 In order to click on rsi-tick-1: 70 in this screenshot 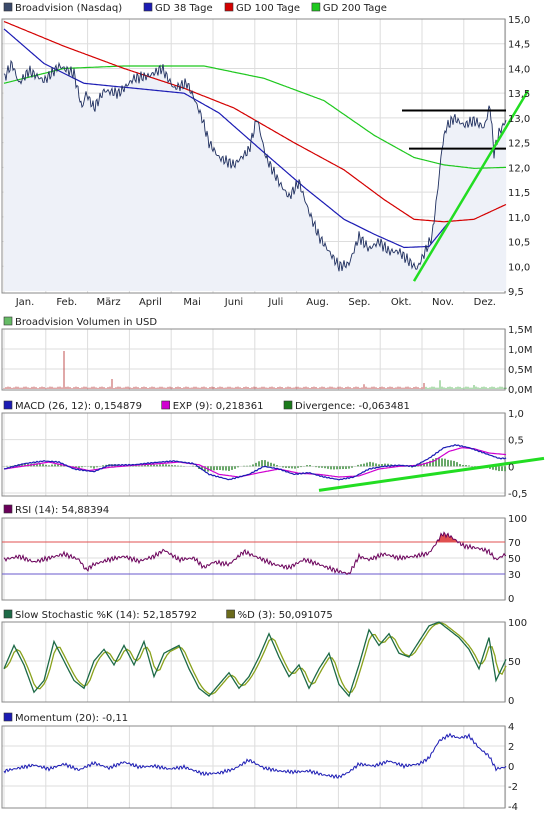, I will do `click(514, 543)`.